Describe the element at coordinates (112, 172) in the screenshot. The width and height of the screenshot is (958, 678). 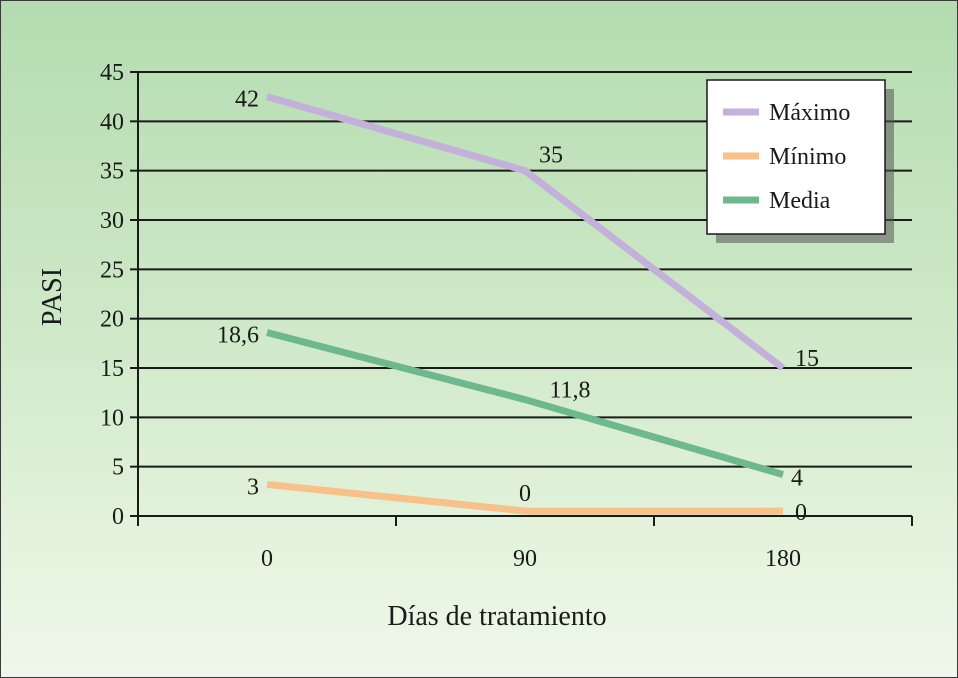
I see `y-tick-label: 35` at that location.